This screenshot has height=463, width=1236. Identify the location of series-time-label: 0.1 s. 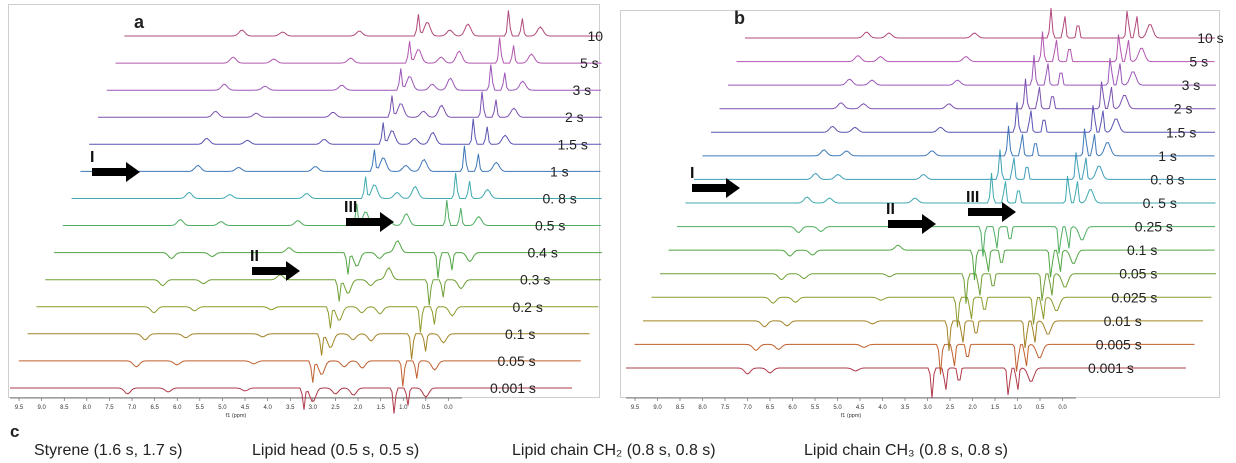
(1142, 250).